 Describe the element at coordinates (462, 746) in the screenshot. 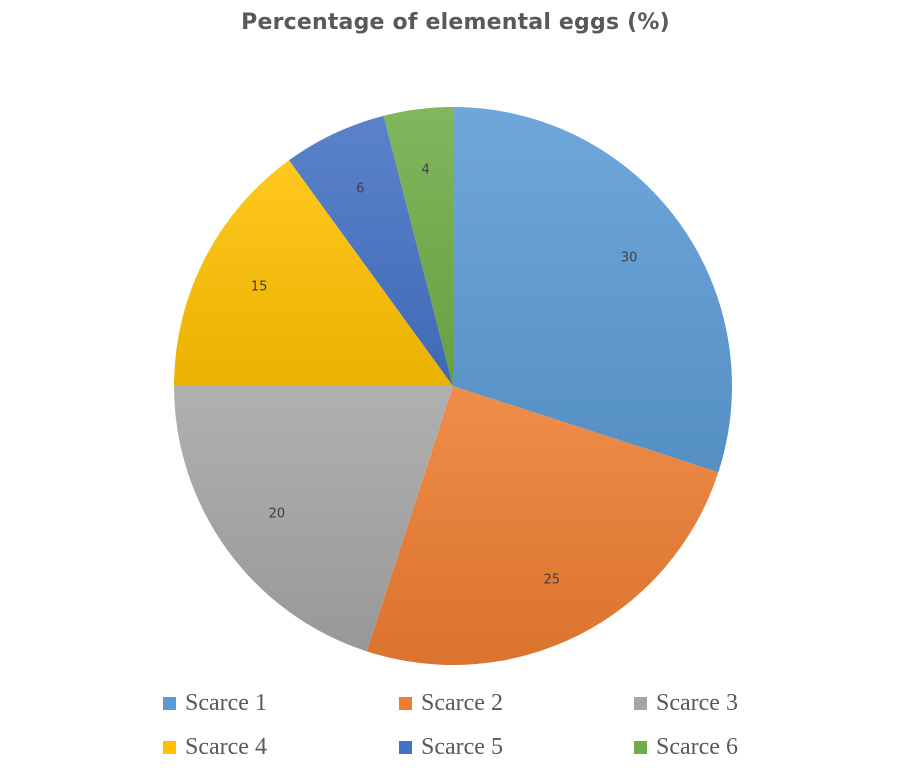

I see `legend-label: Scarce 5` at that location.